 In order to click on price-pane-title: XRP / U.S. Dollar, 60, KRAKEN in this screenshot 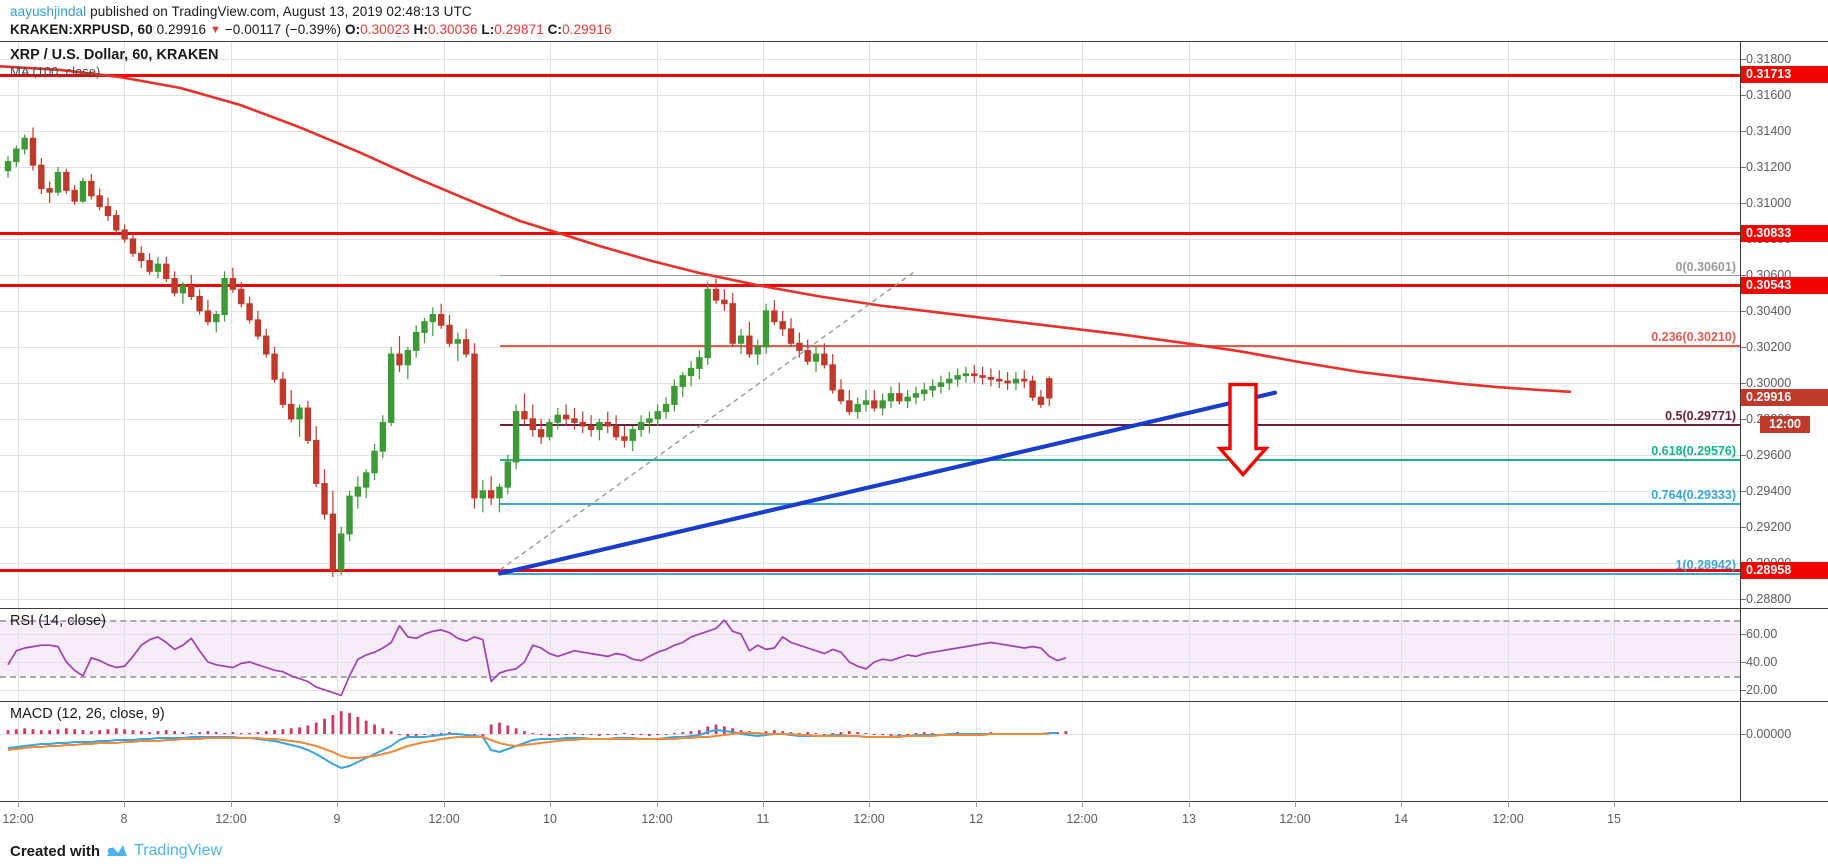, I will do `click(114, 55)`.